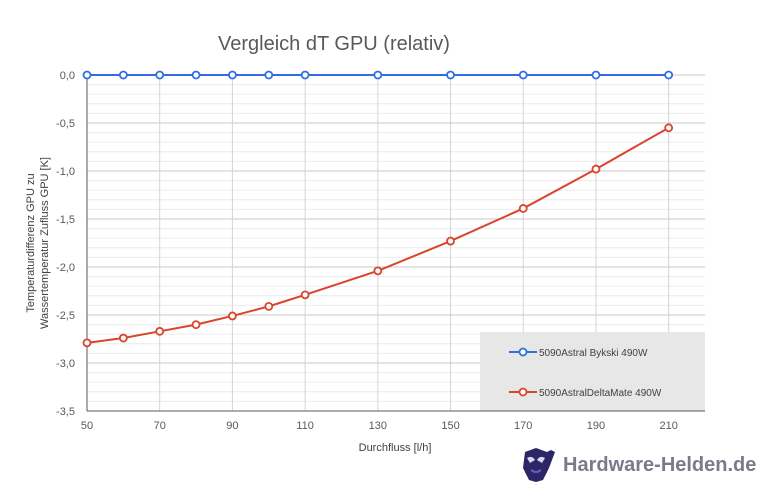 This screenshot has width=767, height=487. What do you see at coordinates (65, 172) in the screenshot?
I see `y-tick-label: -1,0` at bounding box center [65, 172].